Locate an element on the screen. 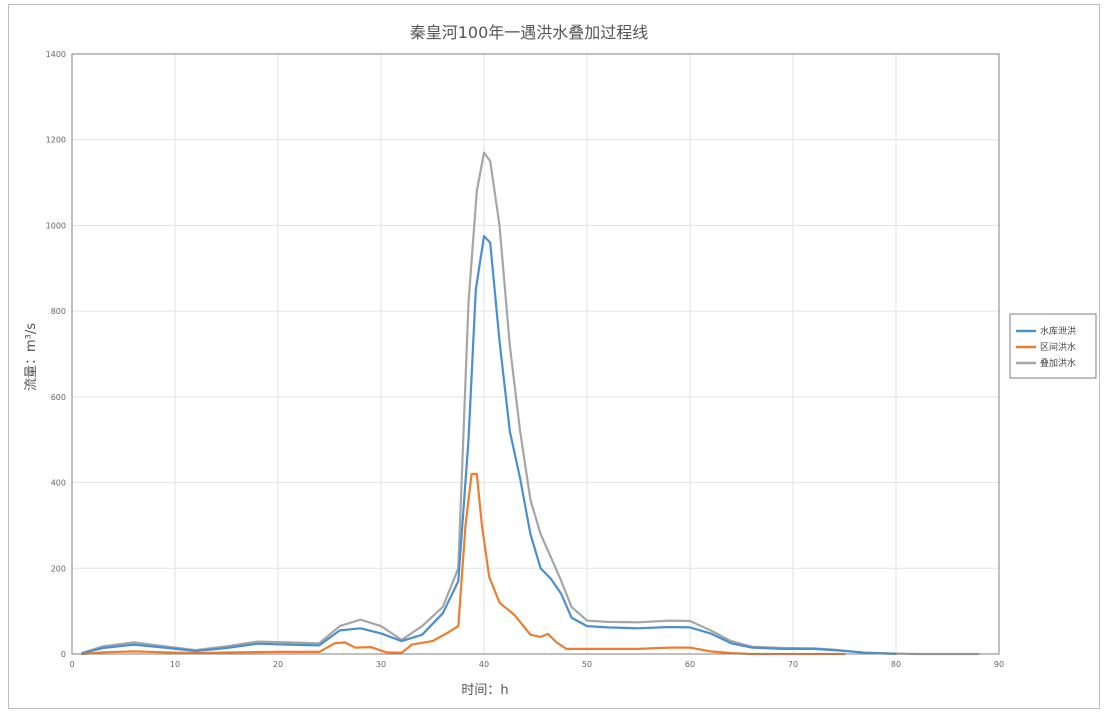  y-tick-label: 1000 is located at coordinates (56, 225).